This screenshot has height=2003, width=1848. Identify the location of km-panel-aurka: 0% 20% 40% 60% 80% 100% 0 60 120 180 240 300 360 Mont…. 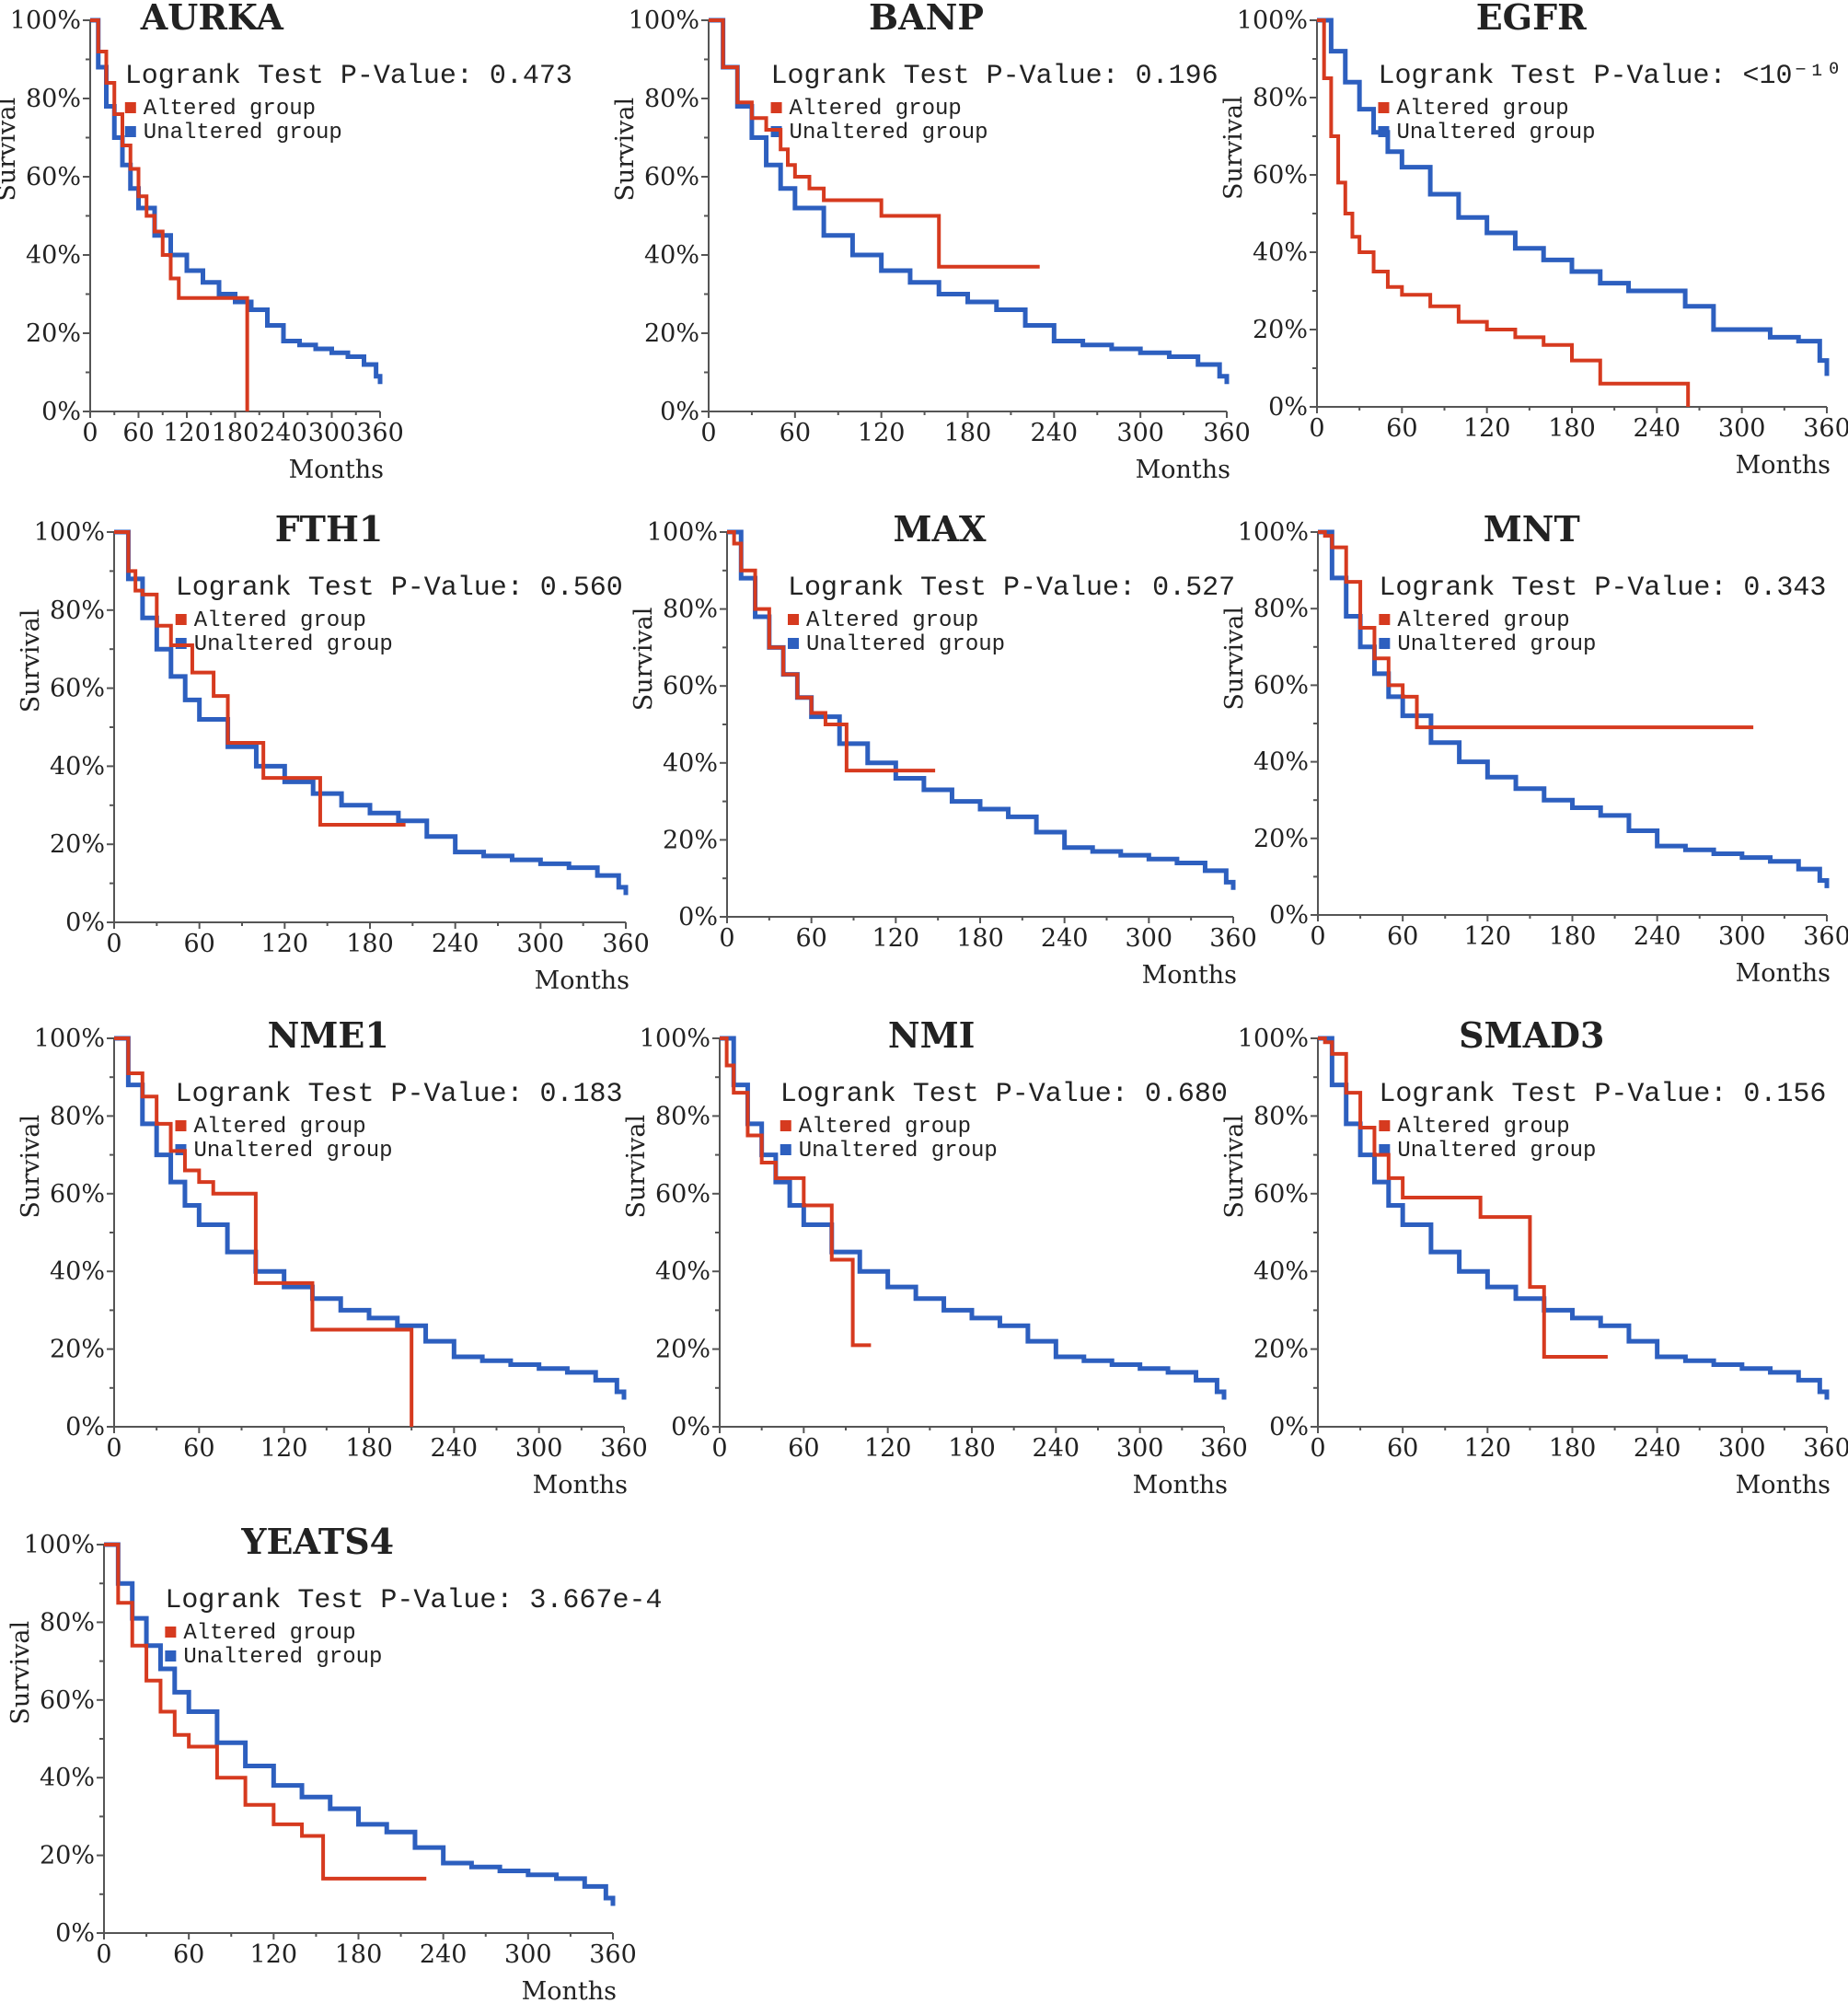
(286, 242).